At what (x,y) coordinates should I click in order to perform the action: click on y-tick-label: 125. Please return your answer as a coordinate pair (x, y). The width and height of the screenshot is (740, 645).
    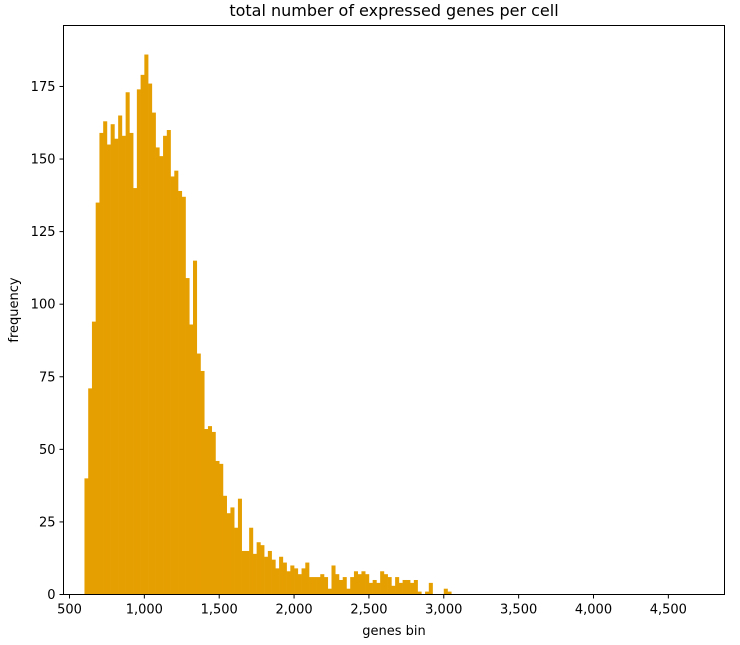
    Looking at the image, I should click on (43, 232).